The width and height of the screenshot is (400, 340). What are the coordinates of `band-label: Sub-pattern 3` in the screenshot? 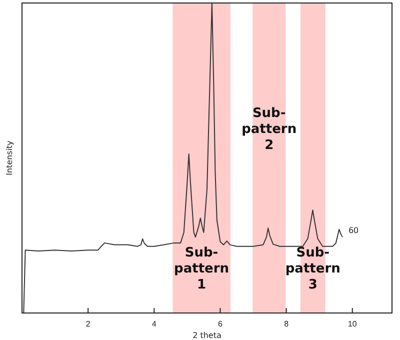 It's located at (312, 269).